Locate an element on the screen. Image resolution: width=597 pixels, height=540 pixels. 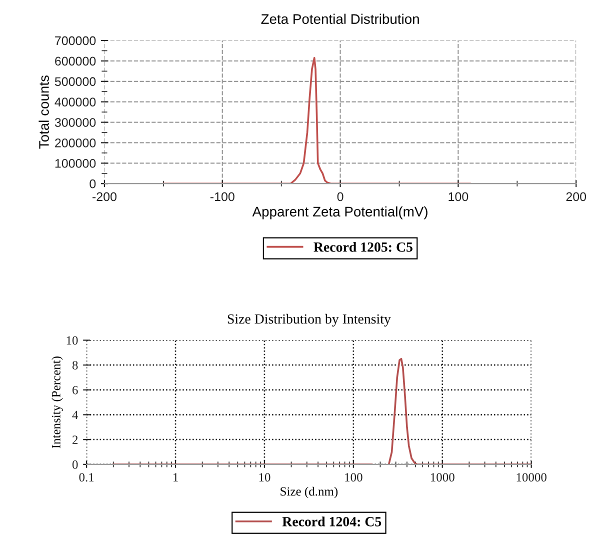
y-tick-label: 200000 is located at coordinates (75, 143).